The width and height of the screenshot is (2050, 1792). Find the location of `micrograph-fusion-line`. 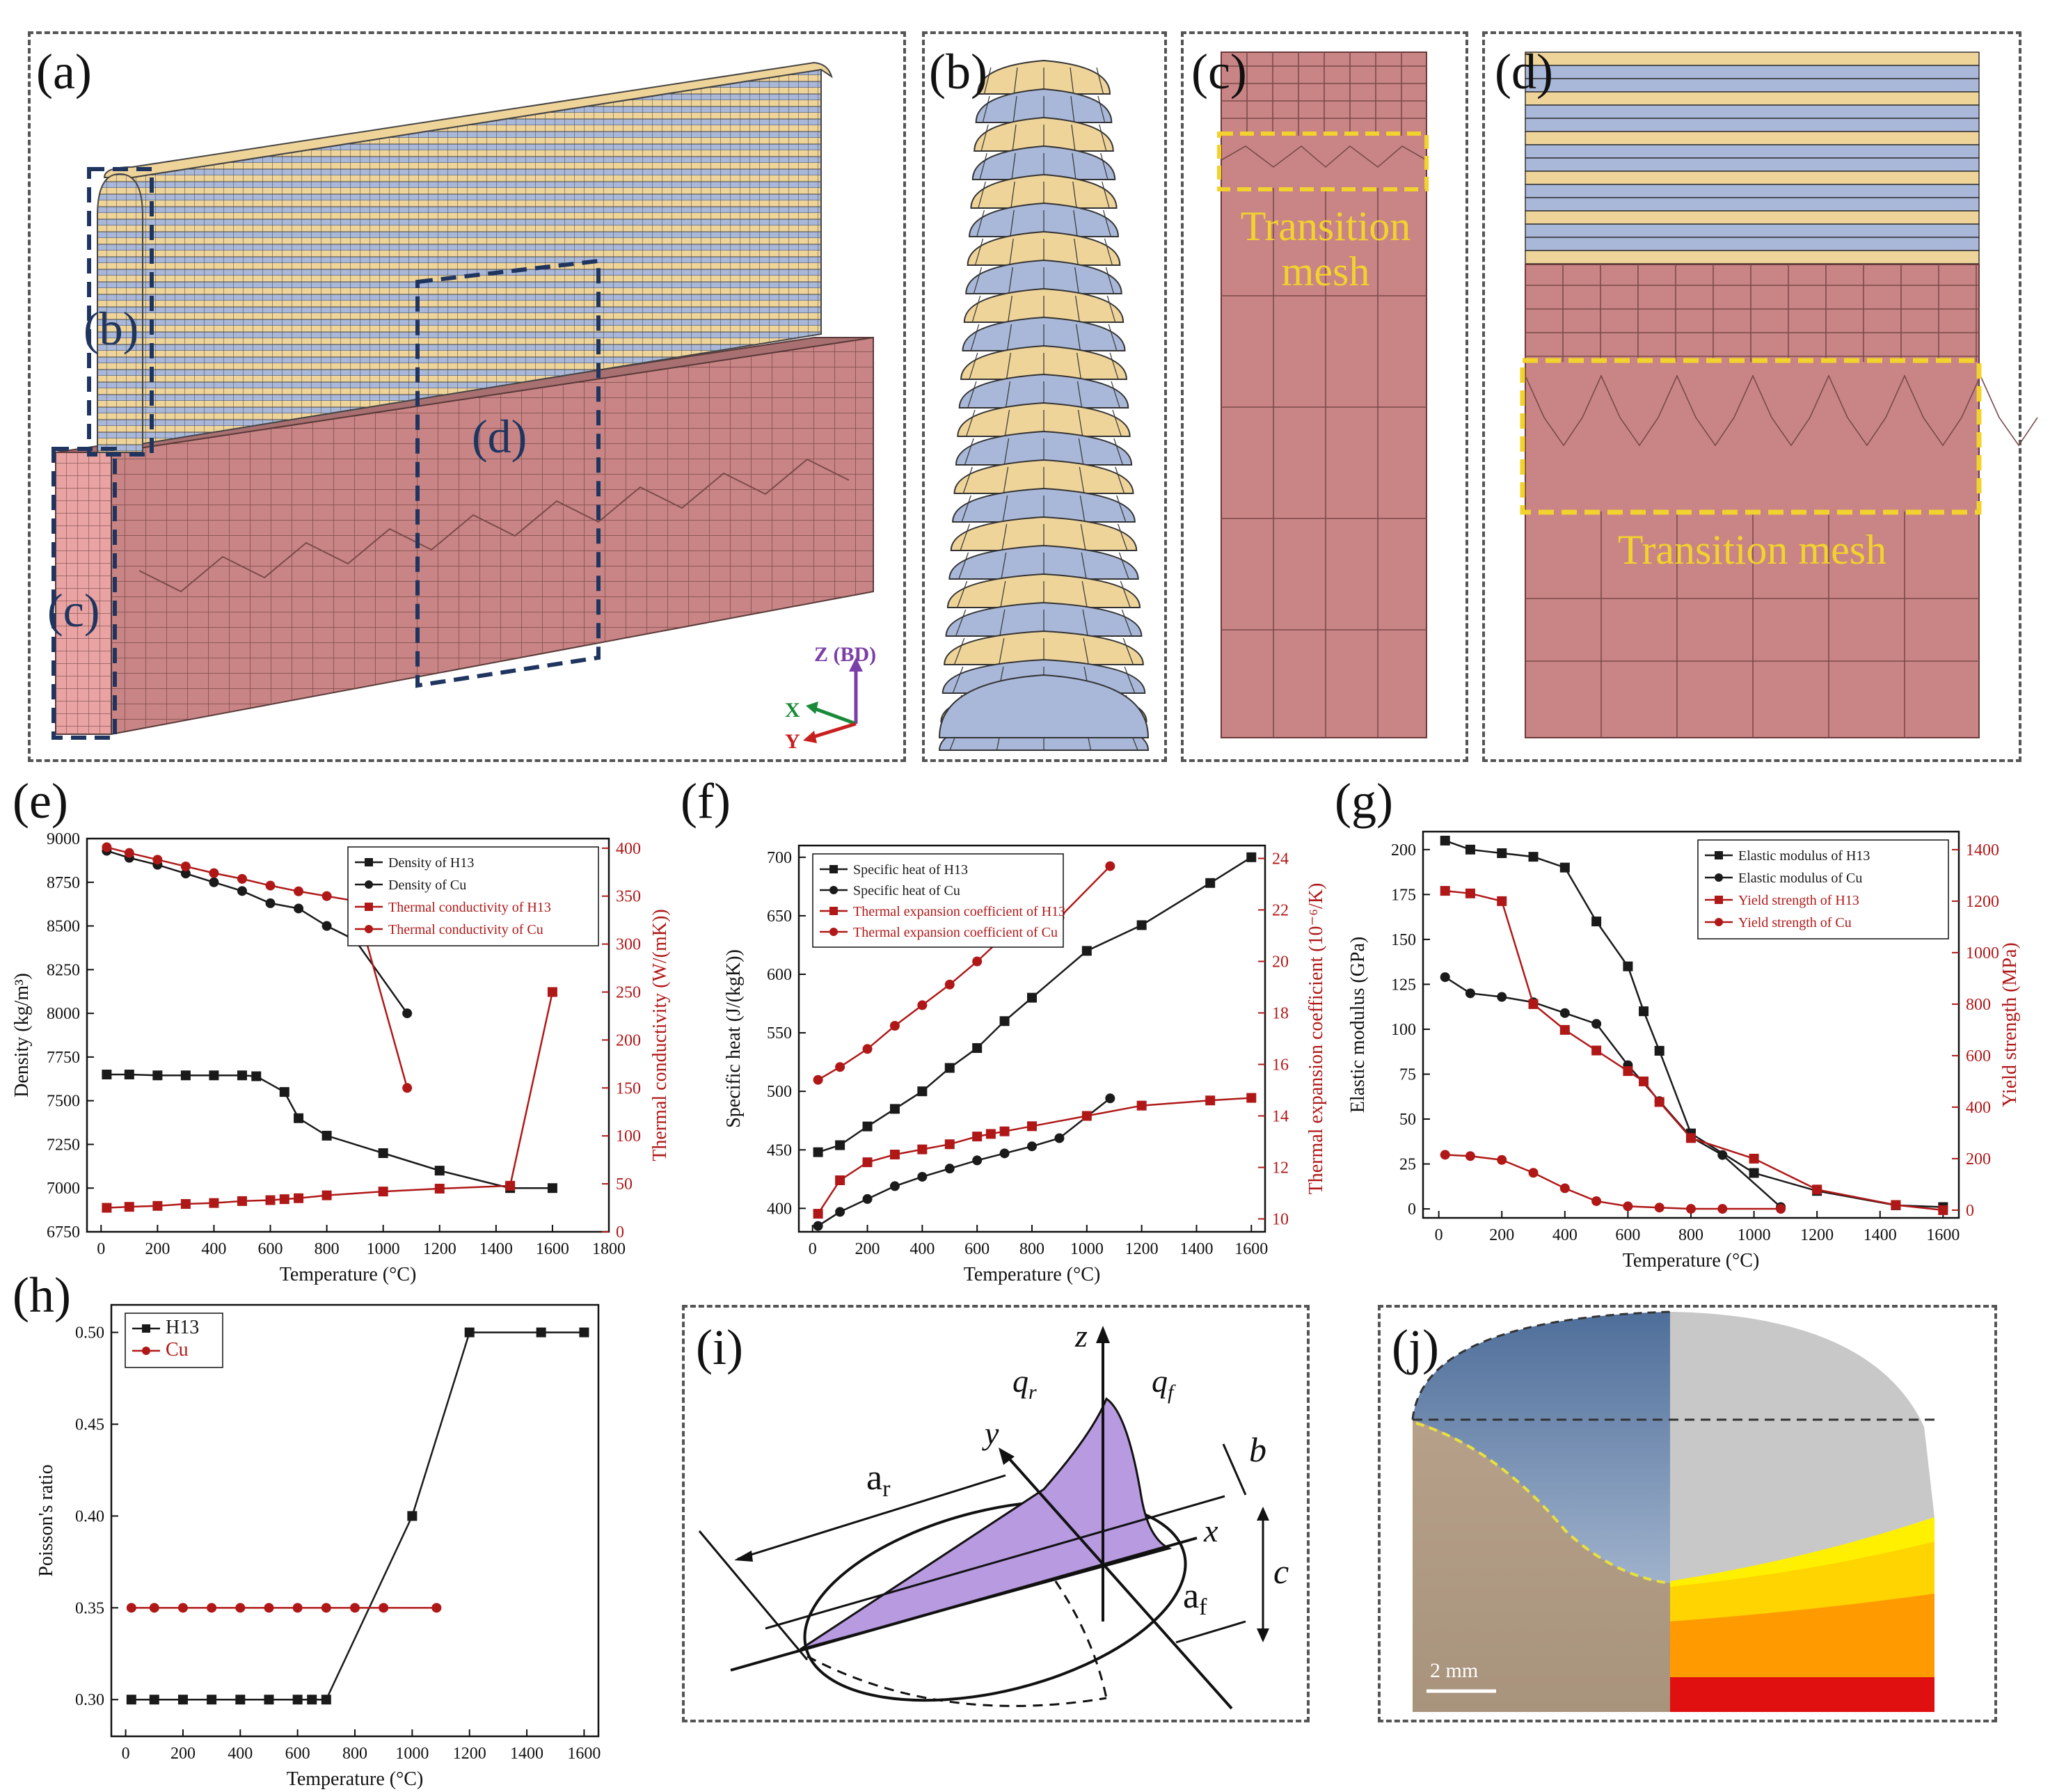

micrograph-fusion-line is located at coordinates (1543, 1503).